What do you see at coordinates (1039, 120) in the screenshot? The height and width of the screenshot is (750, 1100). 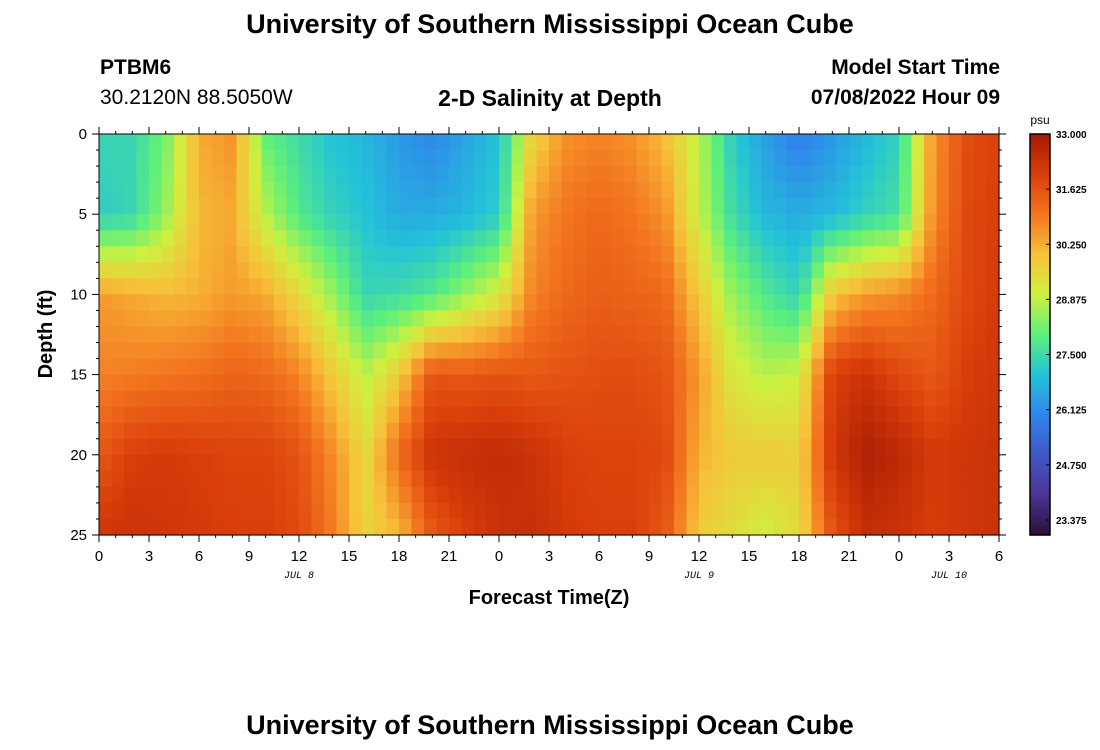 I see `colorbar-unit: psu` at bounding box center [1039, 120].